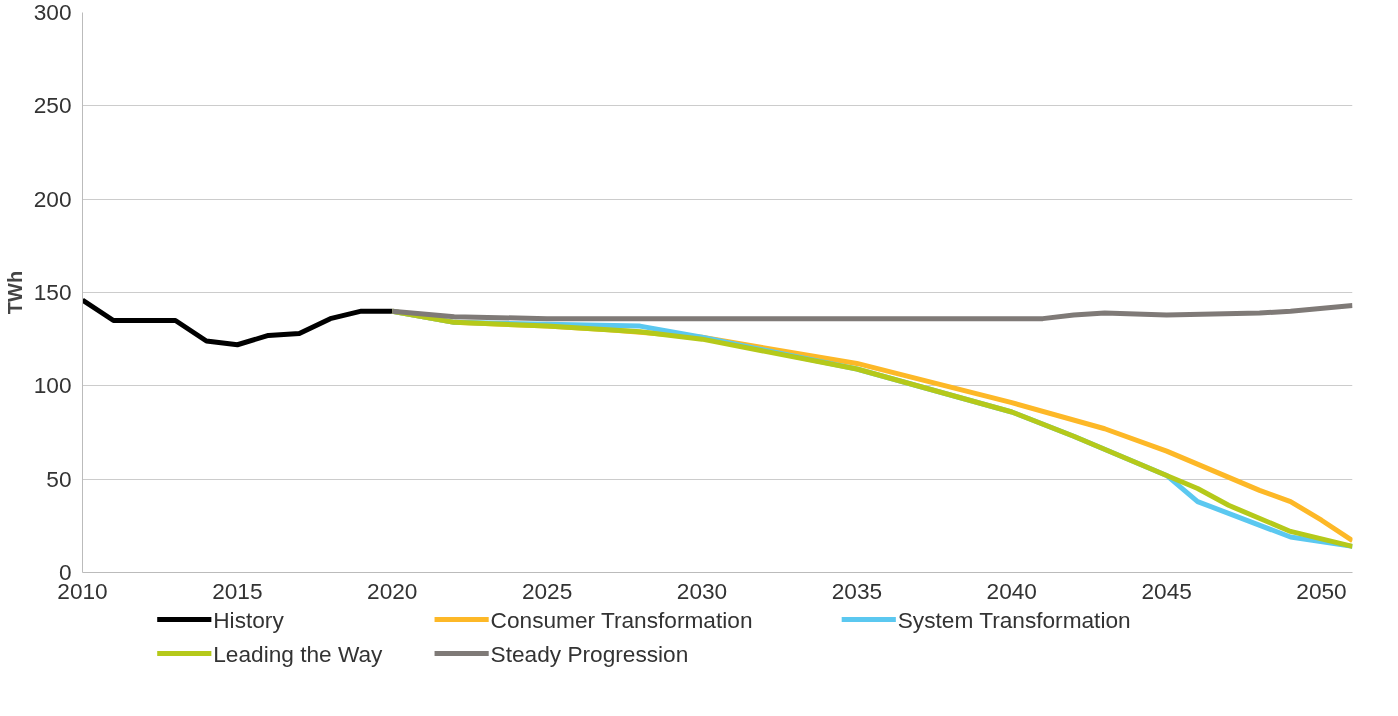  Describe the element at coordinates (1321, 590) in the screenshot. I see `x-tick-label: 2050` at that location.